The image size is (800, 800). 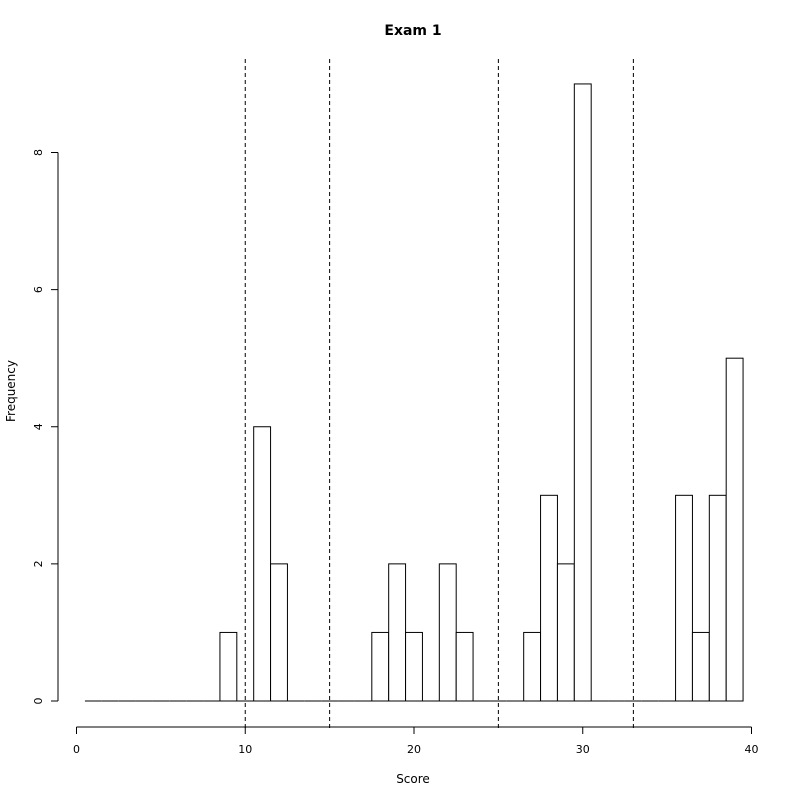 What do you see at coordinates (412, 31) in the screenshot?
I see `chart-title: Exam 1` at bounding box center [412, 31].